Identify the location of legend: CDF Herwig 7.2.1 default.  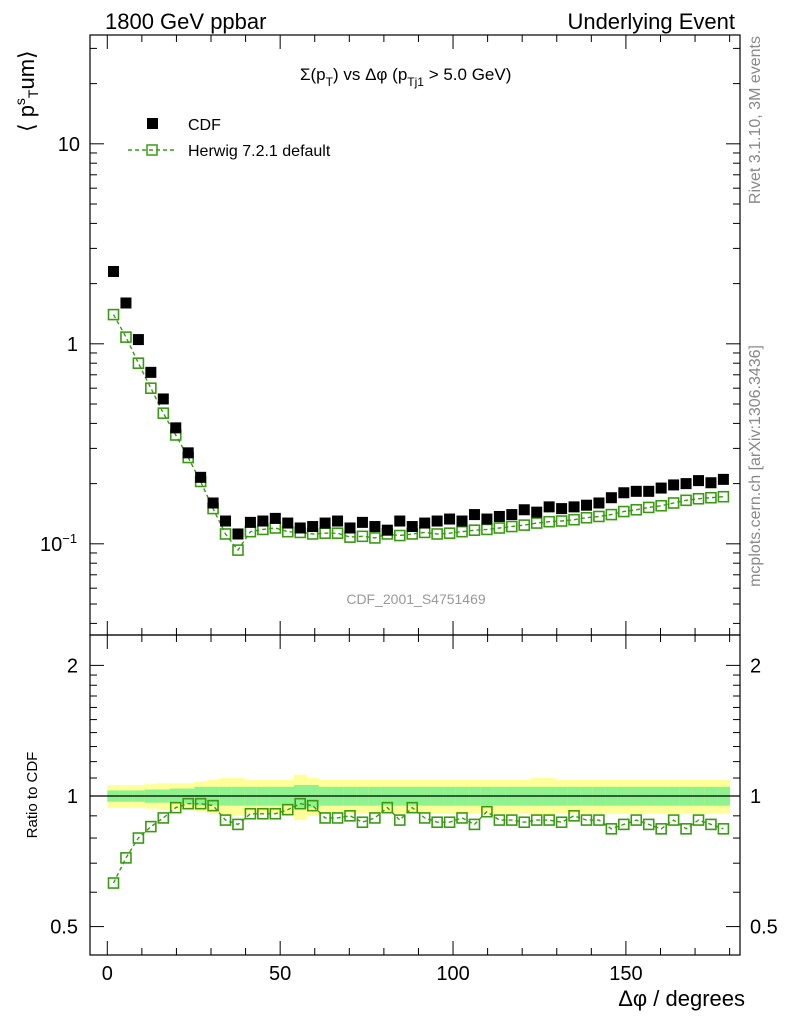
(229, 138).